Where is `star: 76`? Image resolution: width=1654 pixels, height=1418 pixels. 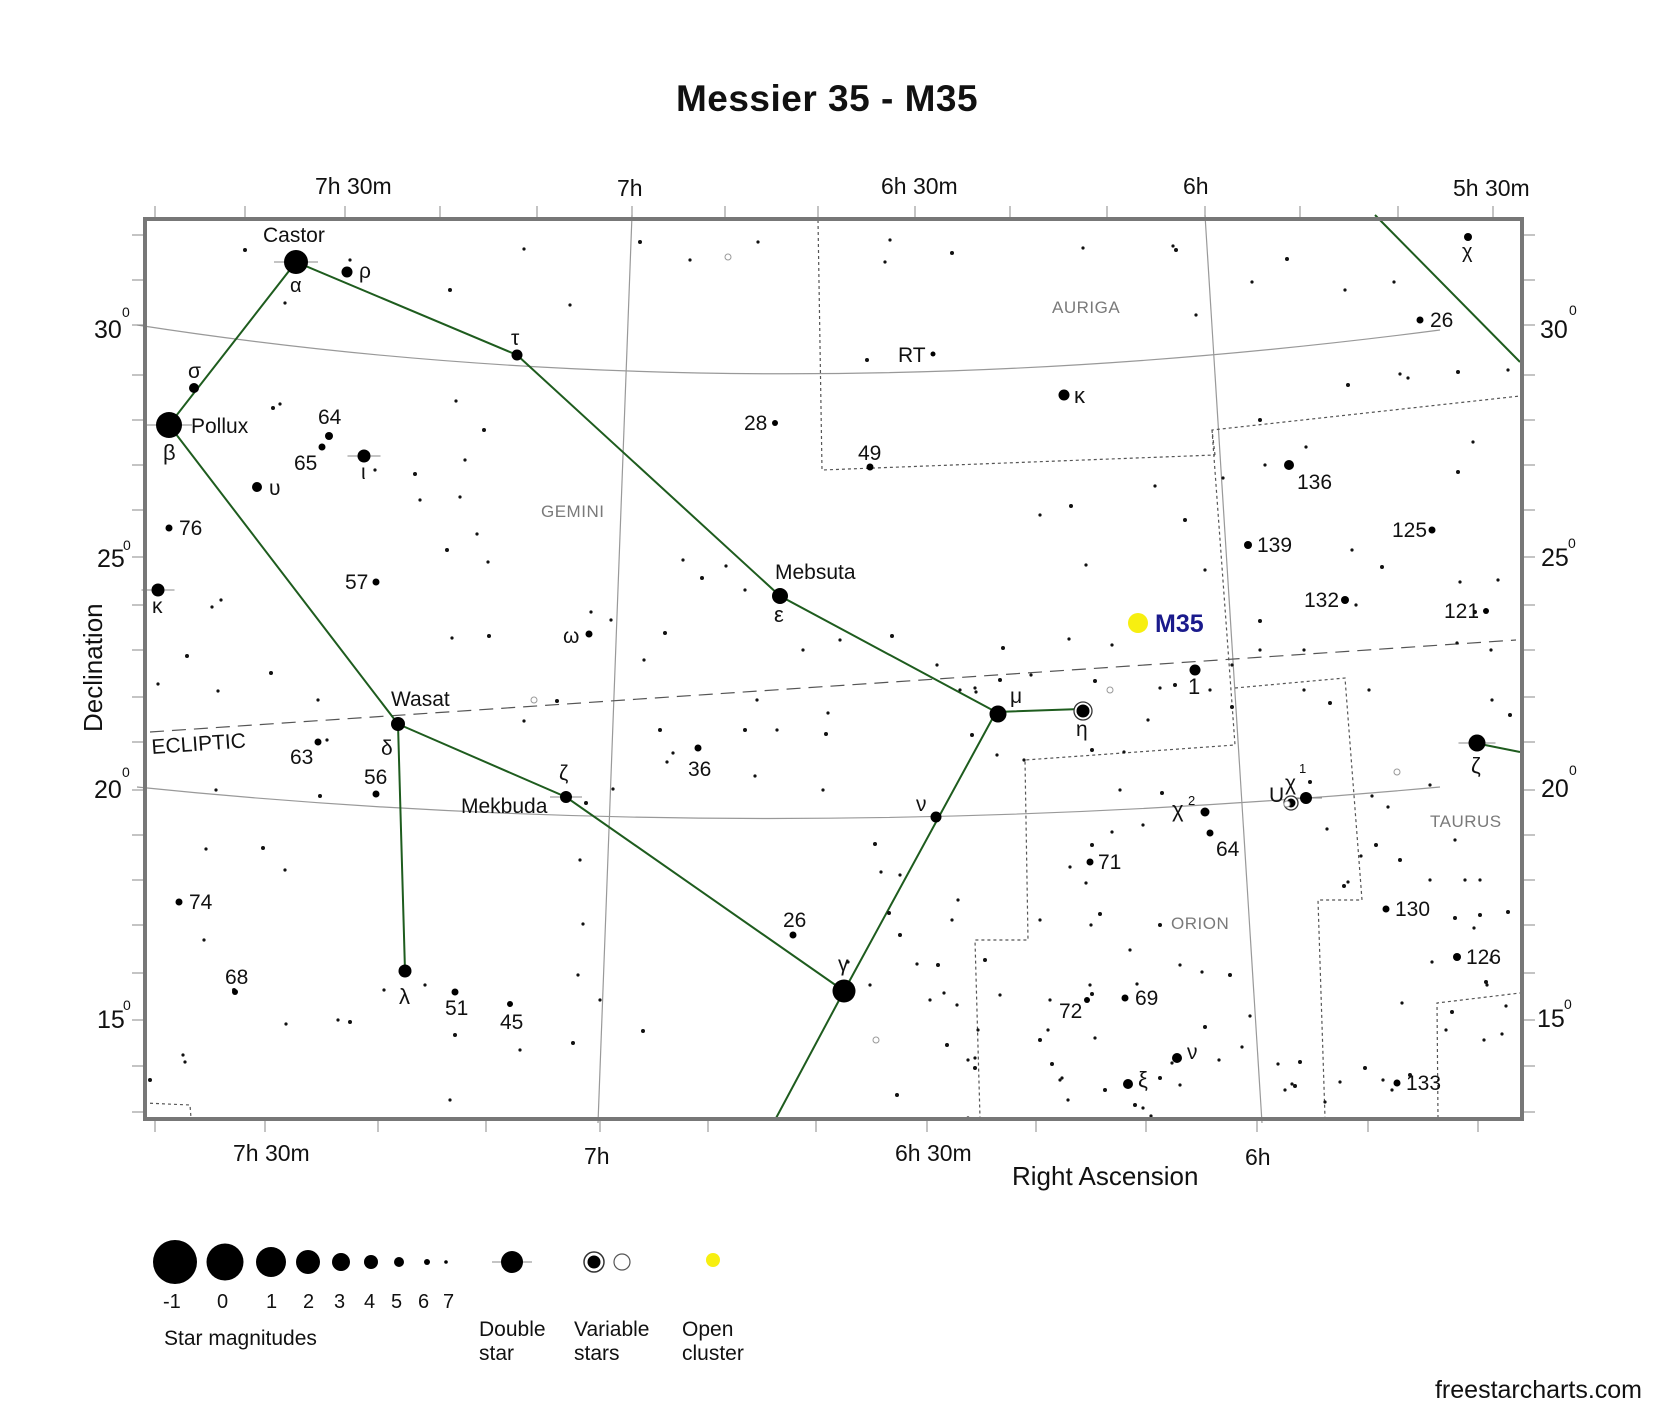
star: 76 is located at coordinates (183, 528).